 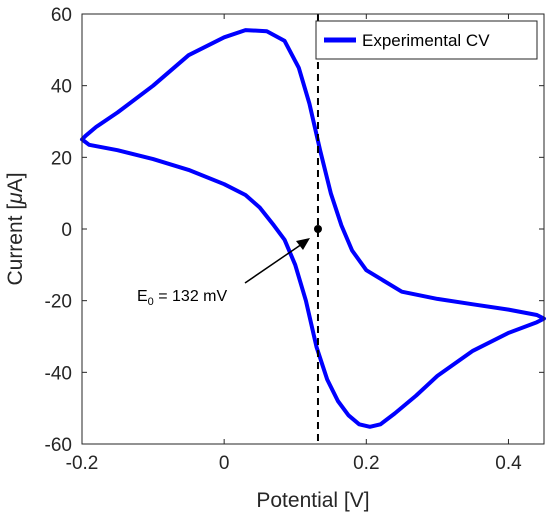 What do you see at coordinates (58, 445) in the screenshot?
I see `y-tick-label: -60` at bounding box center [58, 445].